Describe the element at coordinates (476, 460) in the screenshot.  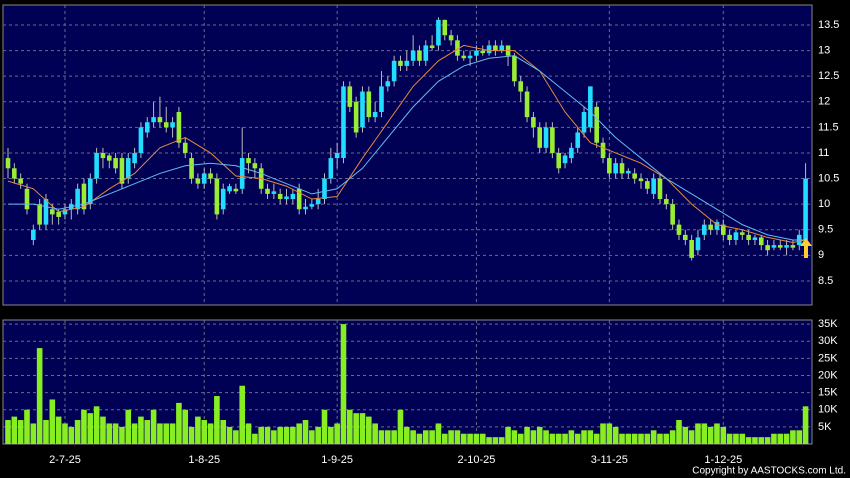
I see `x-tick-label: 2-10-25` at that location.